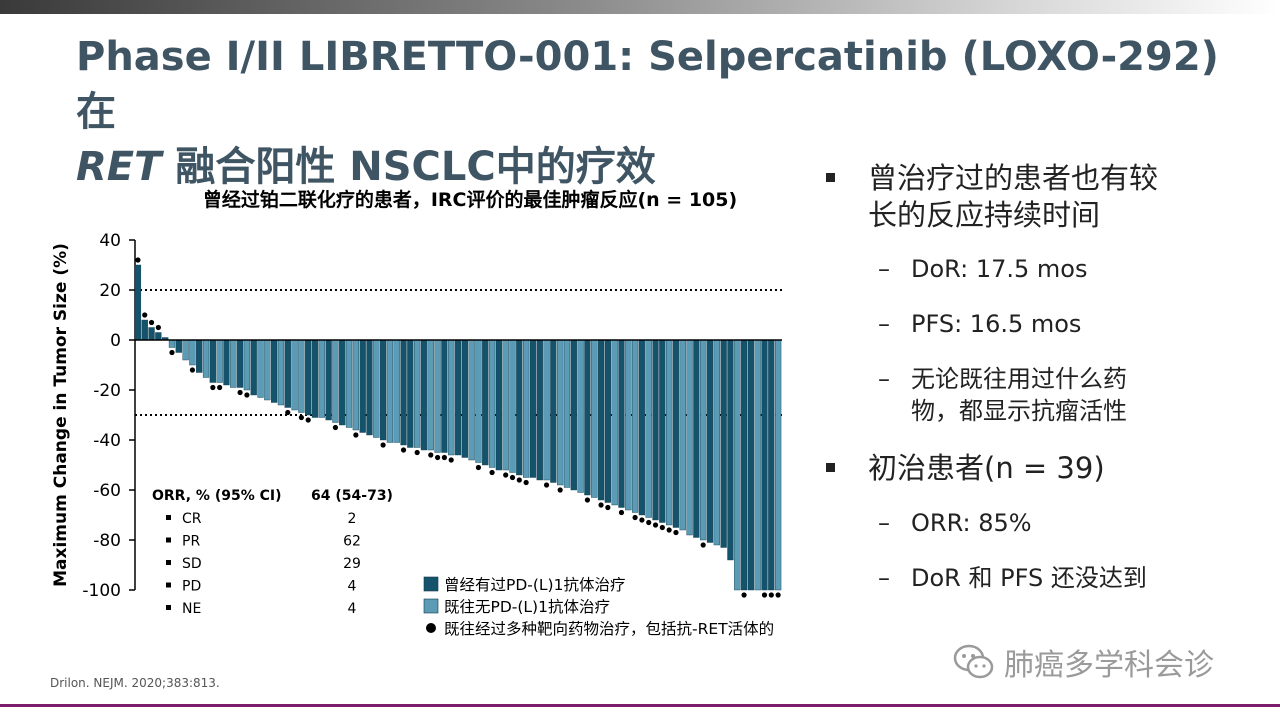 The image size is (1280, 720). Describe the element at coordinates (1029, 578) in the screenshot. I see `bullet-text-line: DoR 和 PFS 还没达到` at that location.